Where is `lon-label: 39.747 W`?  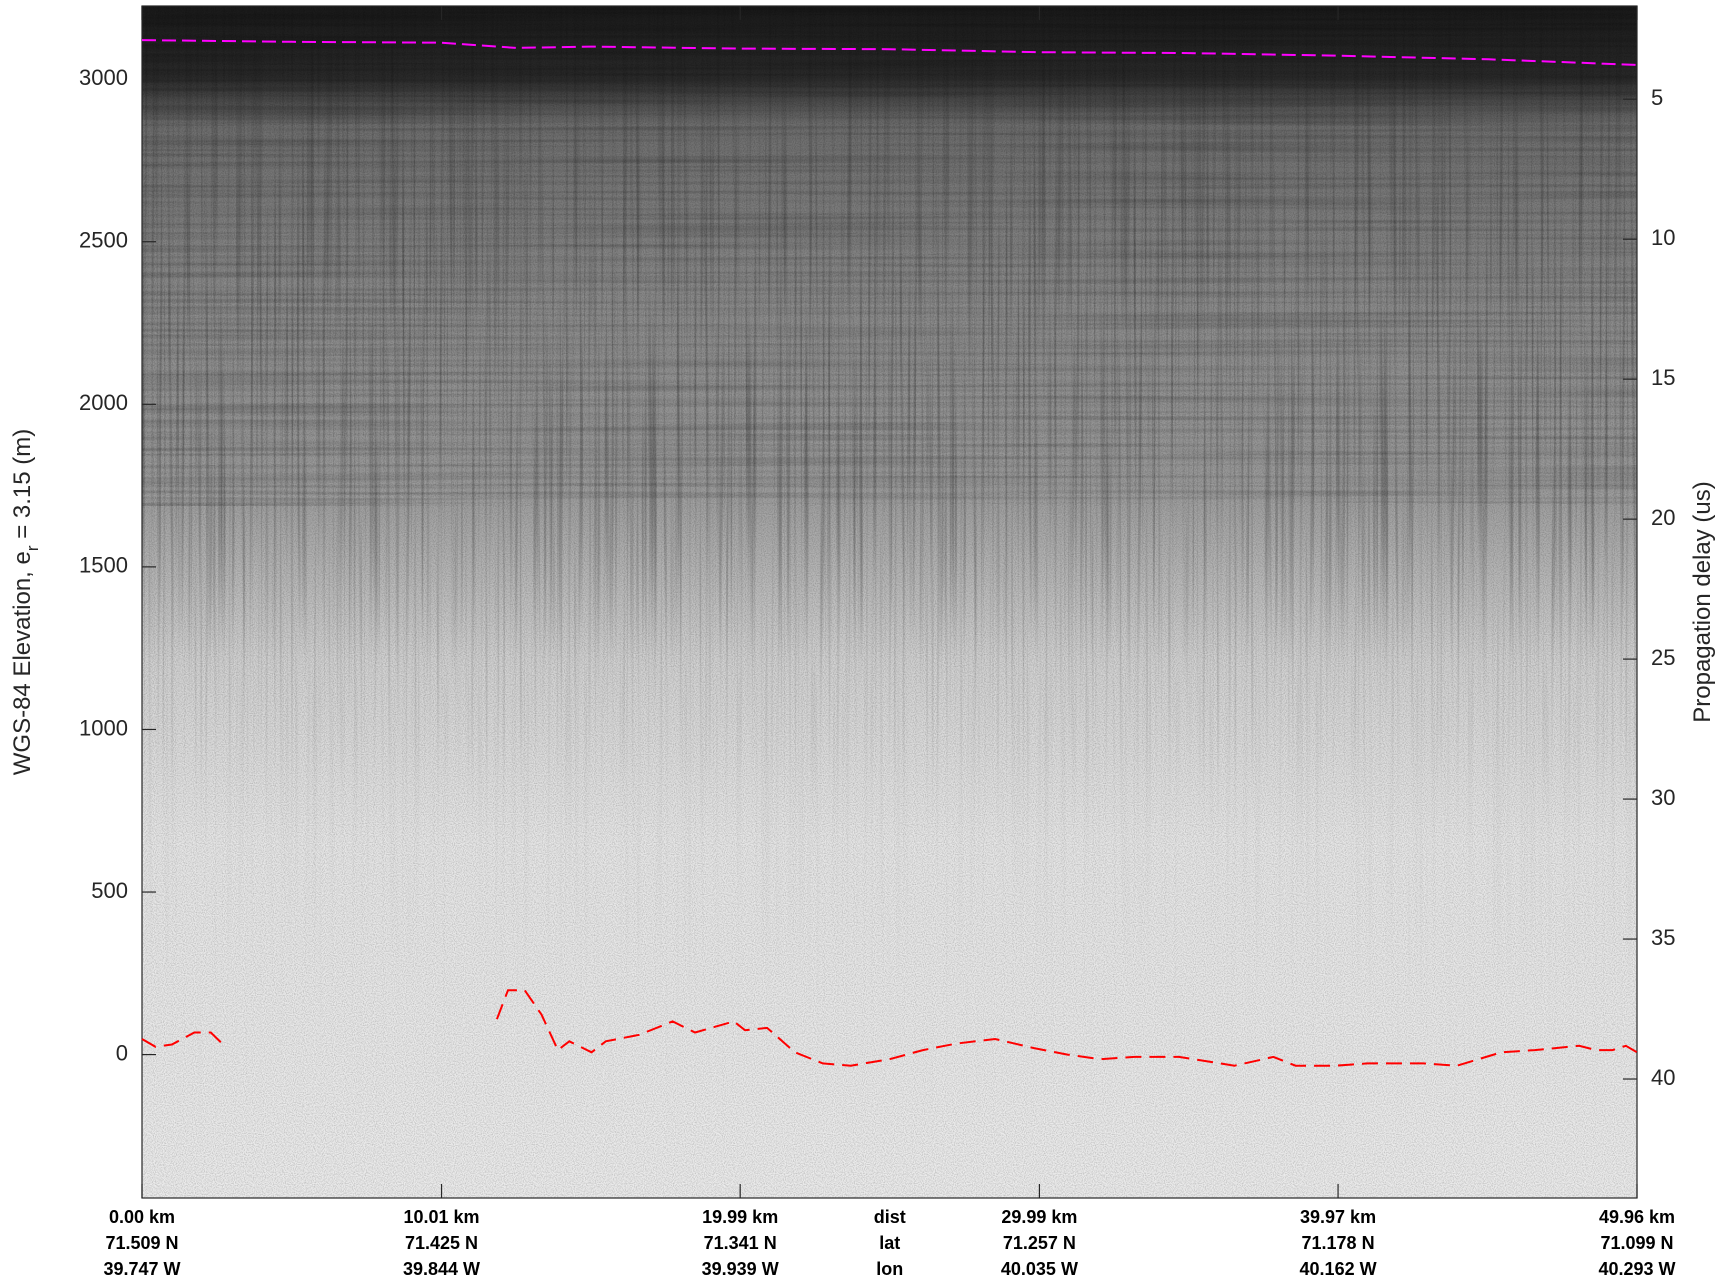
lon-label: 39.747 W is located at coordinates (141, 1269).